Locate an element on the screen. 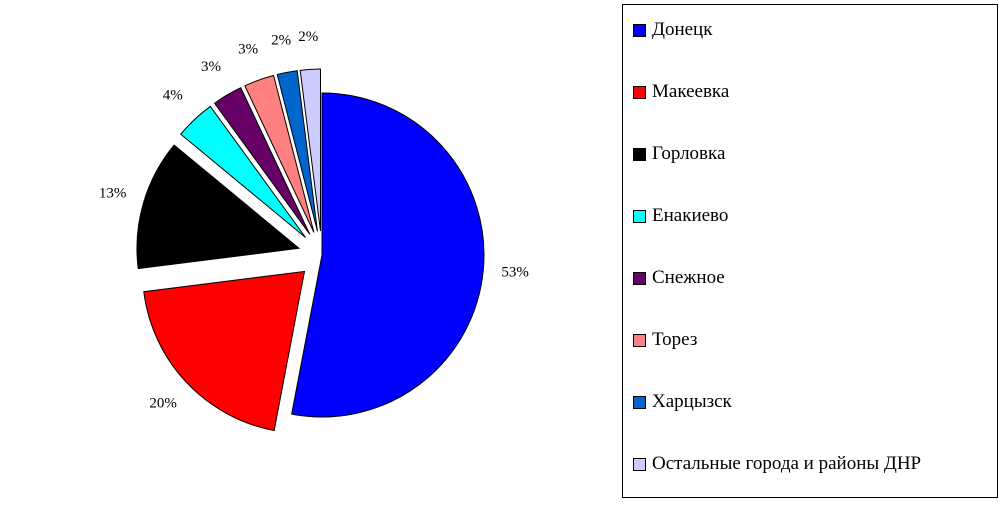  data-label: 13% is located at coordinates (113, 194).